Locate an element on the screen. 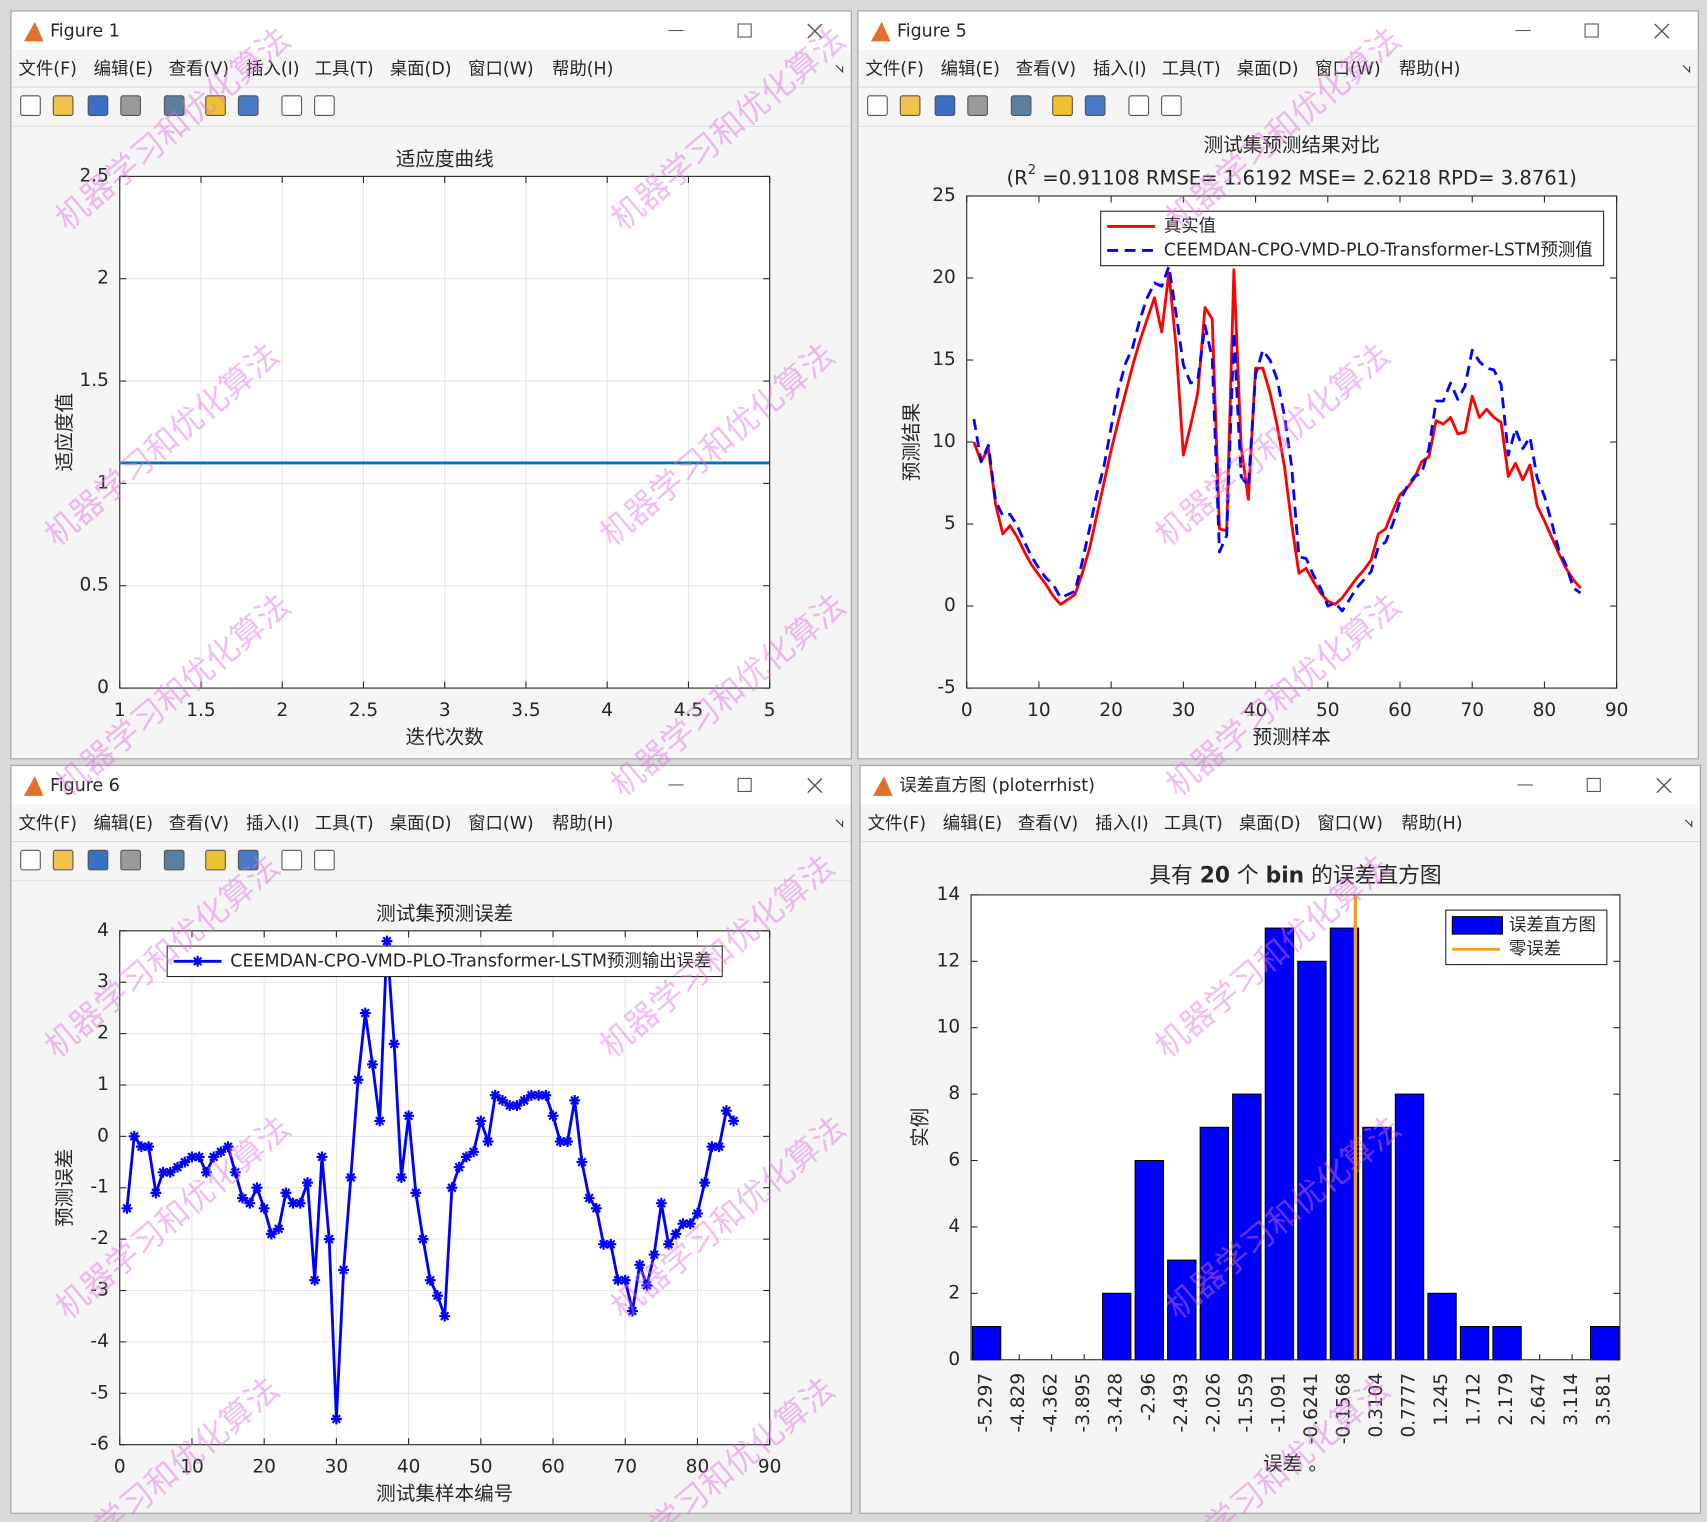 This screenshot has width=1707, height=1522. x-tick-label: 90 is located at coordinates (770, 1467).